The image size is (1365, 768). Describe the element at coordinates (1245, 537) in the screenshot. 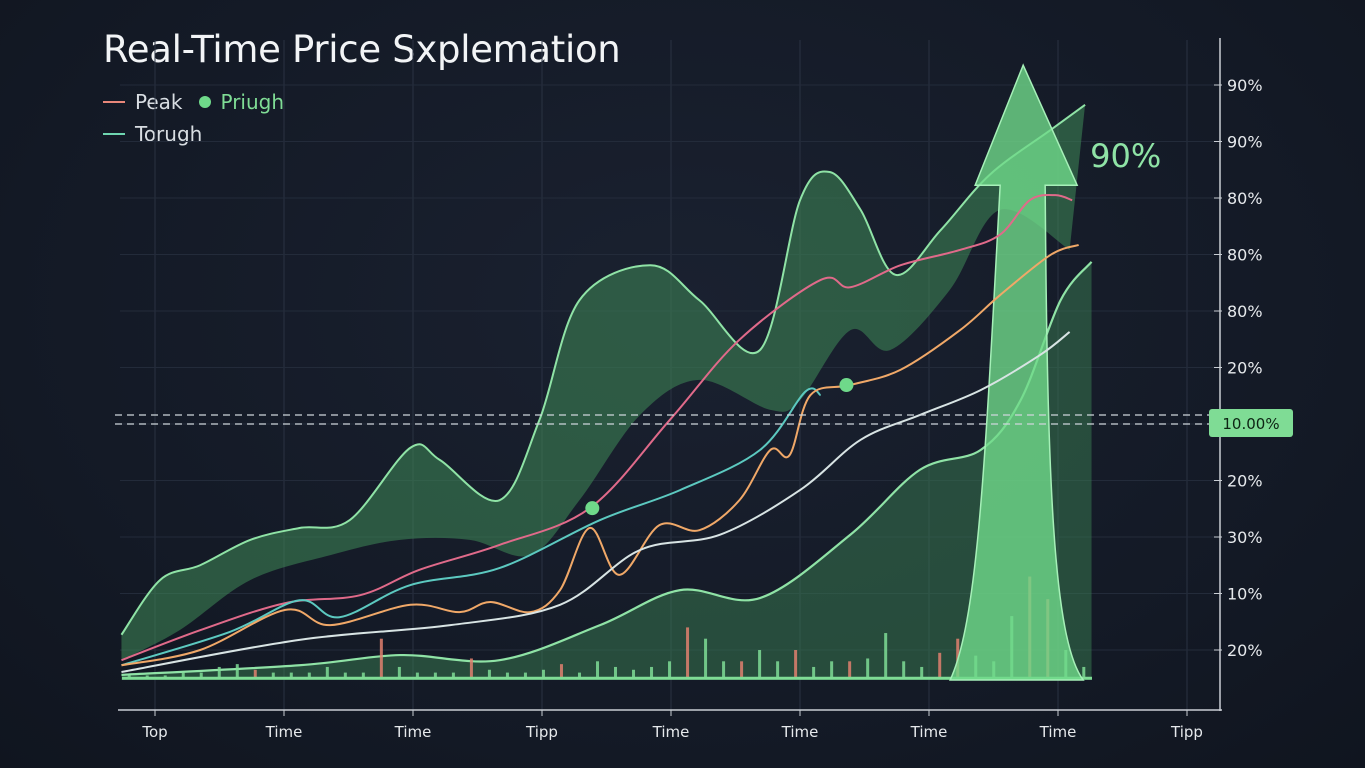

I see `y-tick-label: 30%` at that location.